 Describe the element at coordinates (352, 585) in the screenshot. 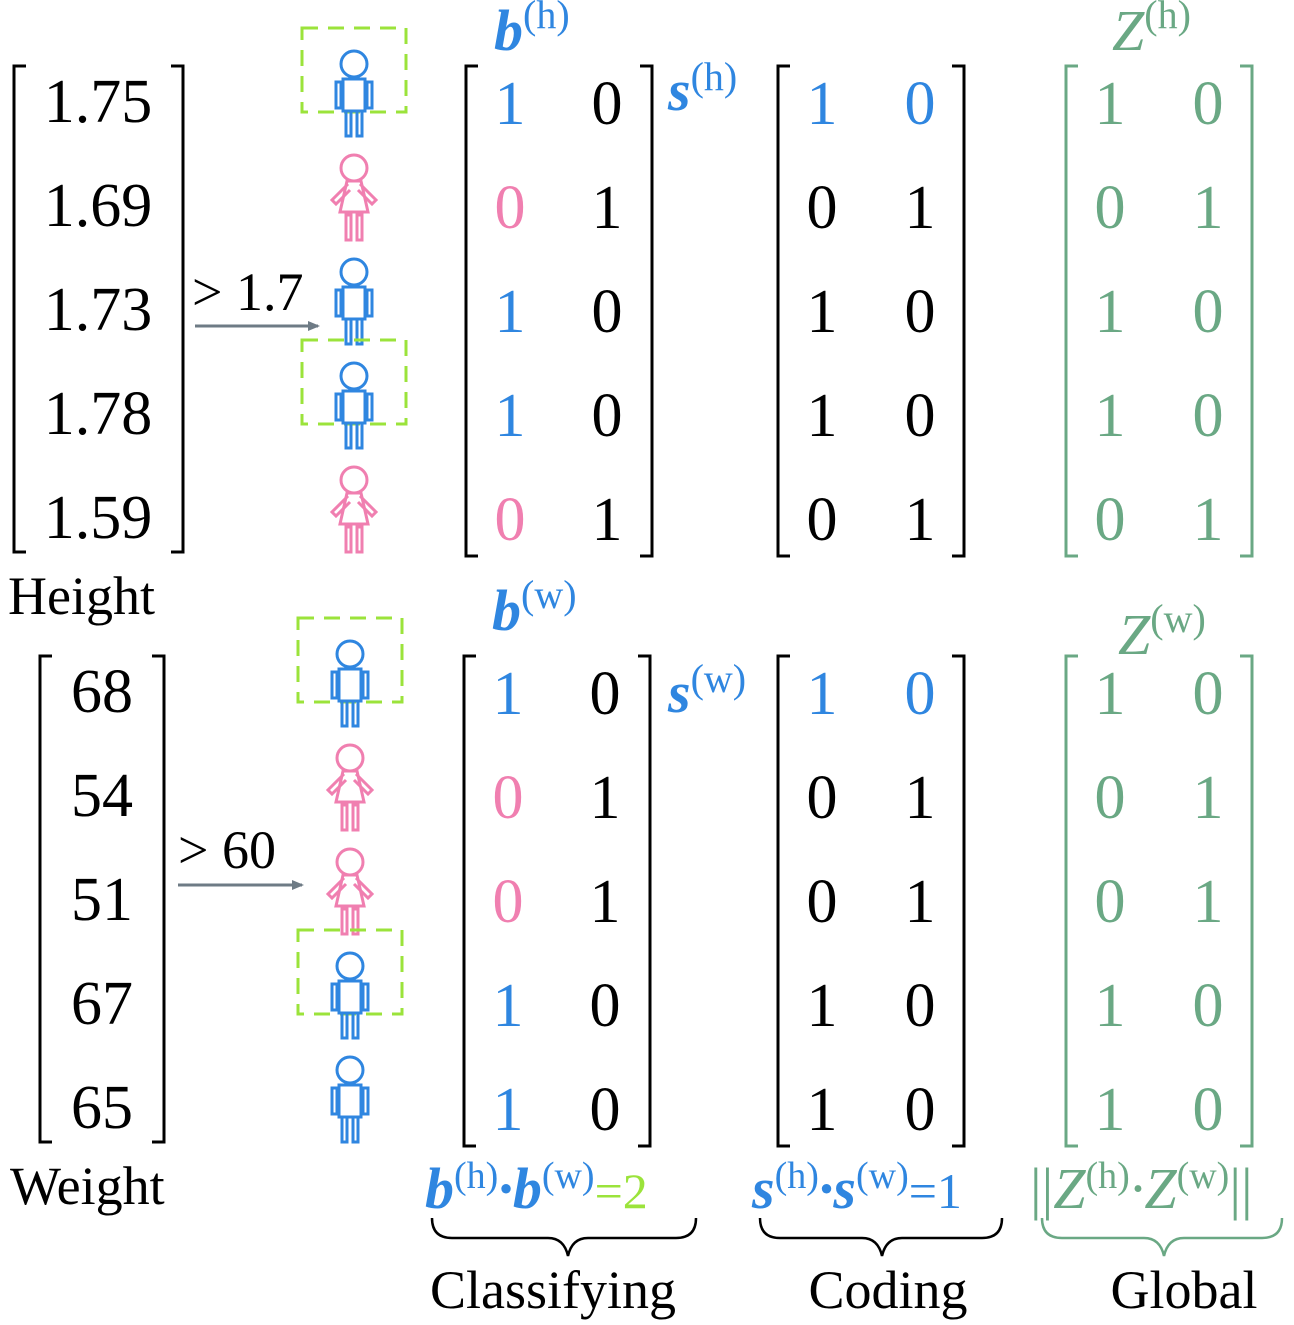

I see `person-icons` at that location.